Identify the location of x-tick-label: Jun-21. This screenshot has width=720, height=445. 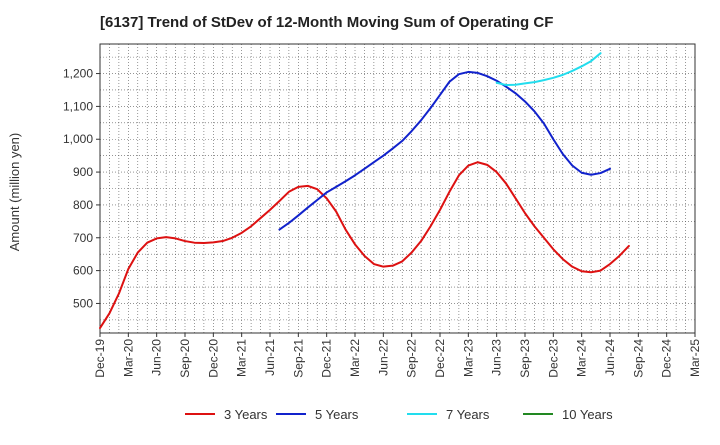
(270, 357).